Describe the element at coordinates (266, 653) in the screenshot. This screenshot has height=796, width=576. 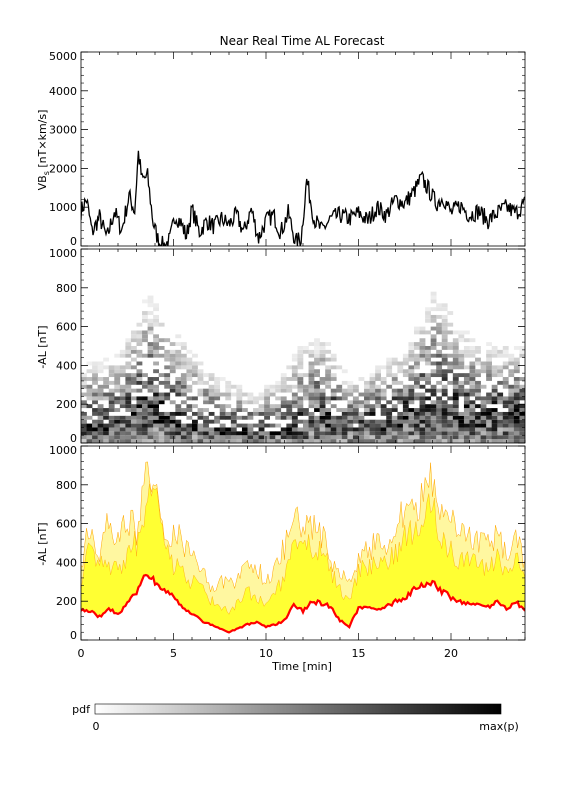
I see `x-tick-label: 10` at that location.